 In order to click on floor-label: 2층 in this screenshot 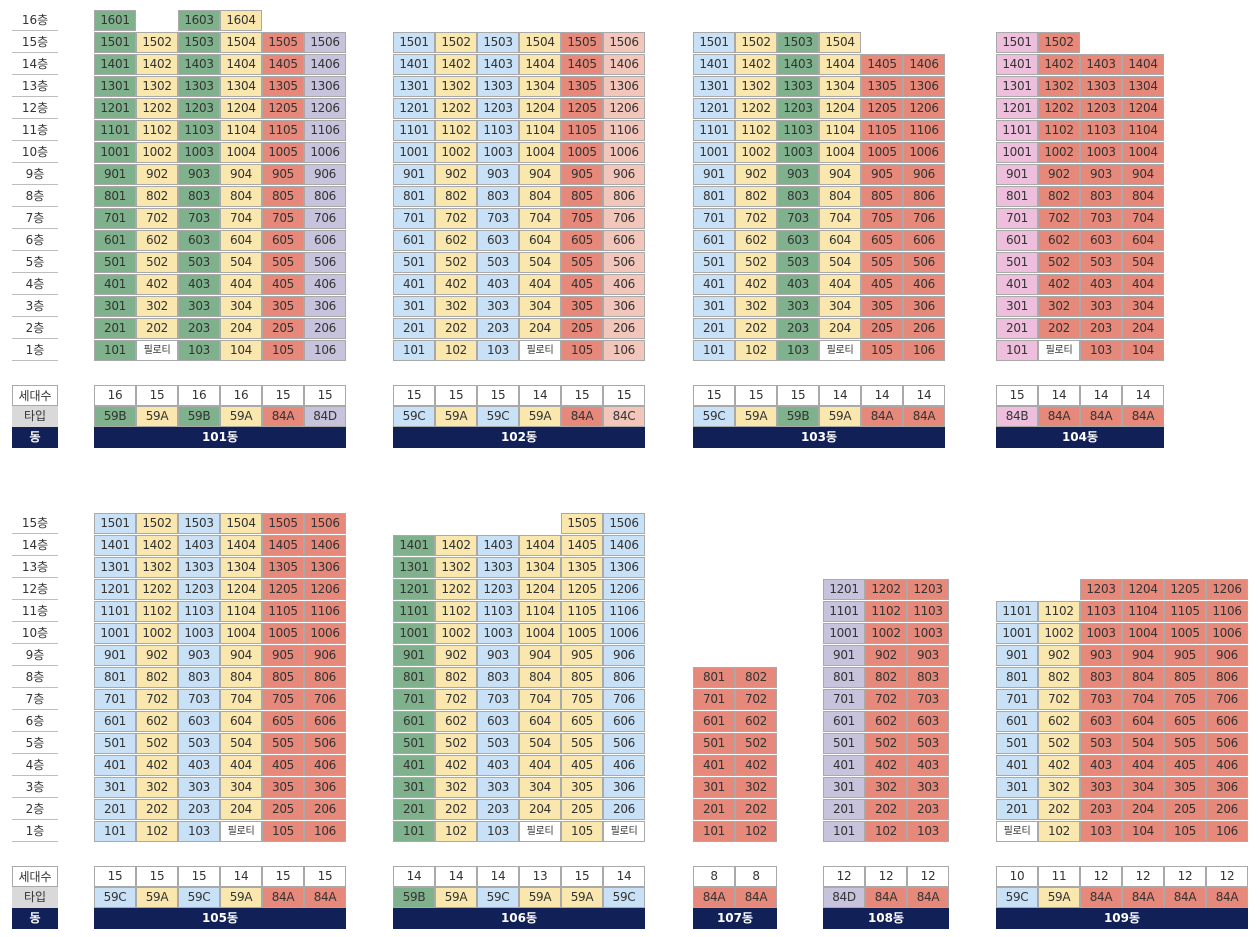, I will do `click(35, 328)`.